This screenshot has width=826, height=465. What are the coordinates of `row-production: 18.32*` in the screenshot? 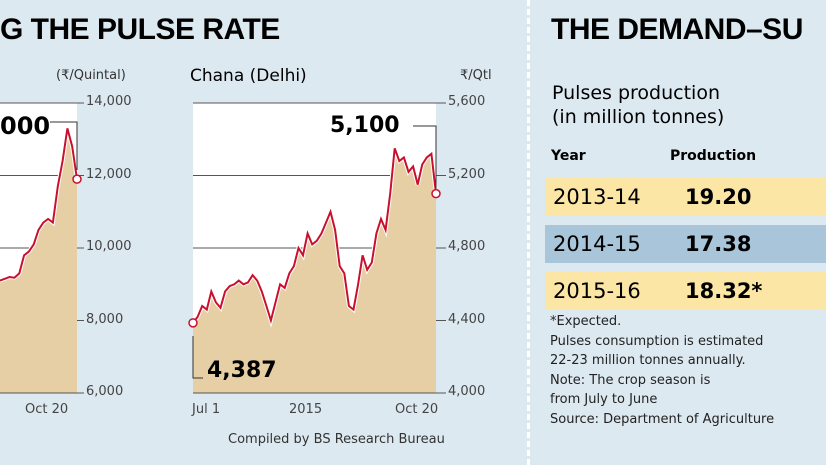 It's located at (724, 291).